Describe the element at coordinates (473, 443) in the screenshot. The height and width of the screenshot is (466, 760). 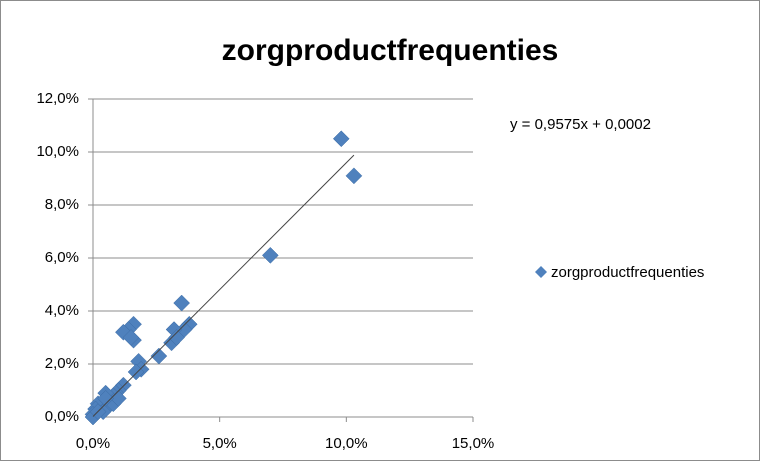
I see `x-tick-label: 15,0%` at that location.